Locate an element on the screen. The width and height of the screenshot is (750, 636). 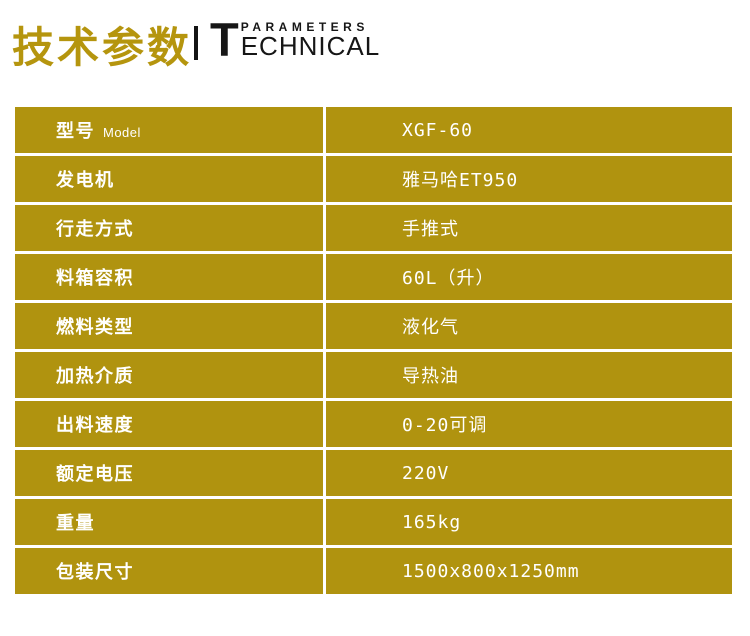
table-row: 出料速度 0-20可调 is located at coordinates (373, 424).